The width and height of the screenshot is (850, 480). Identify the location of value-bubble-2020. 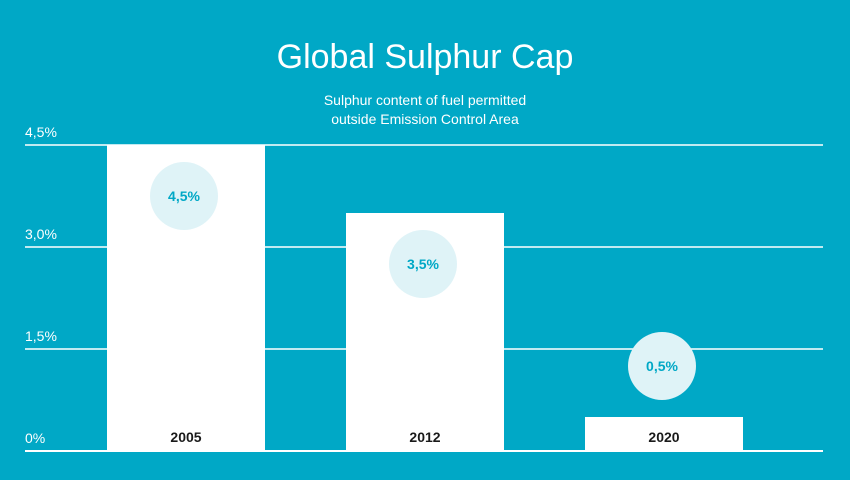
(662, 366).